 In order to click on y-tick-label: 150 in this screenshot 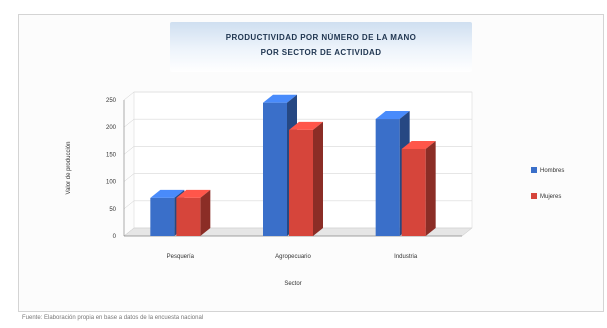, I will do `click(111, 155)`.